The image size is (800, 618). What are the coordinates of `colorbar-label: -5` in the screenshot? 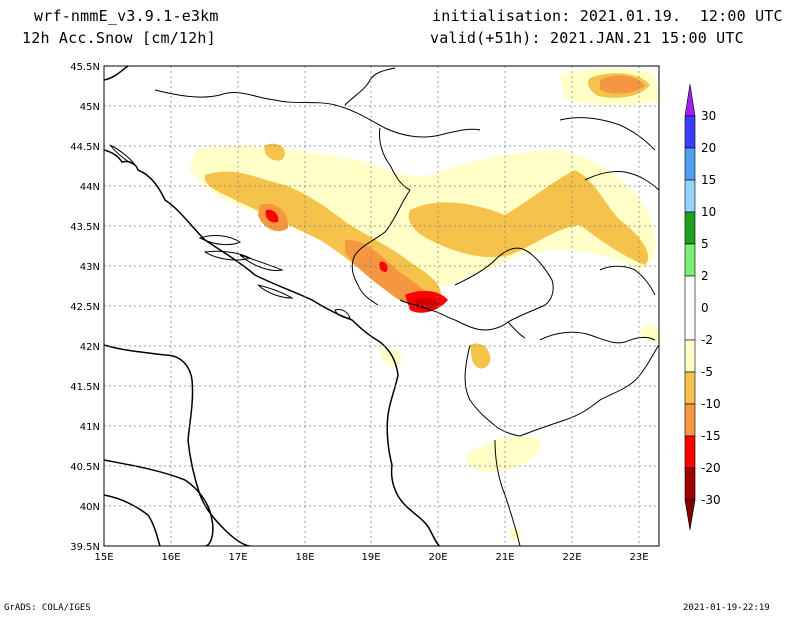 It's located at (707, 372).